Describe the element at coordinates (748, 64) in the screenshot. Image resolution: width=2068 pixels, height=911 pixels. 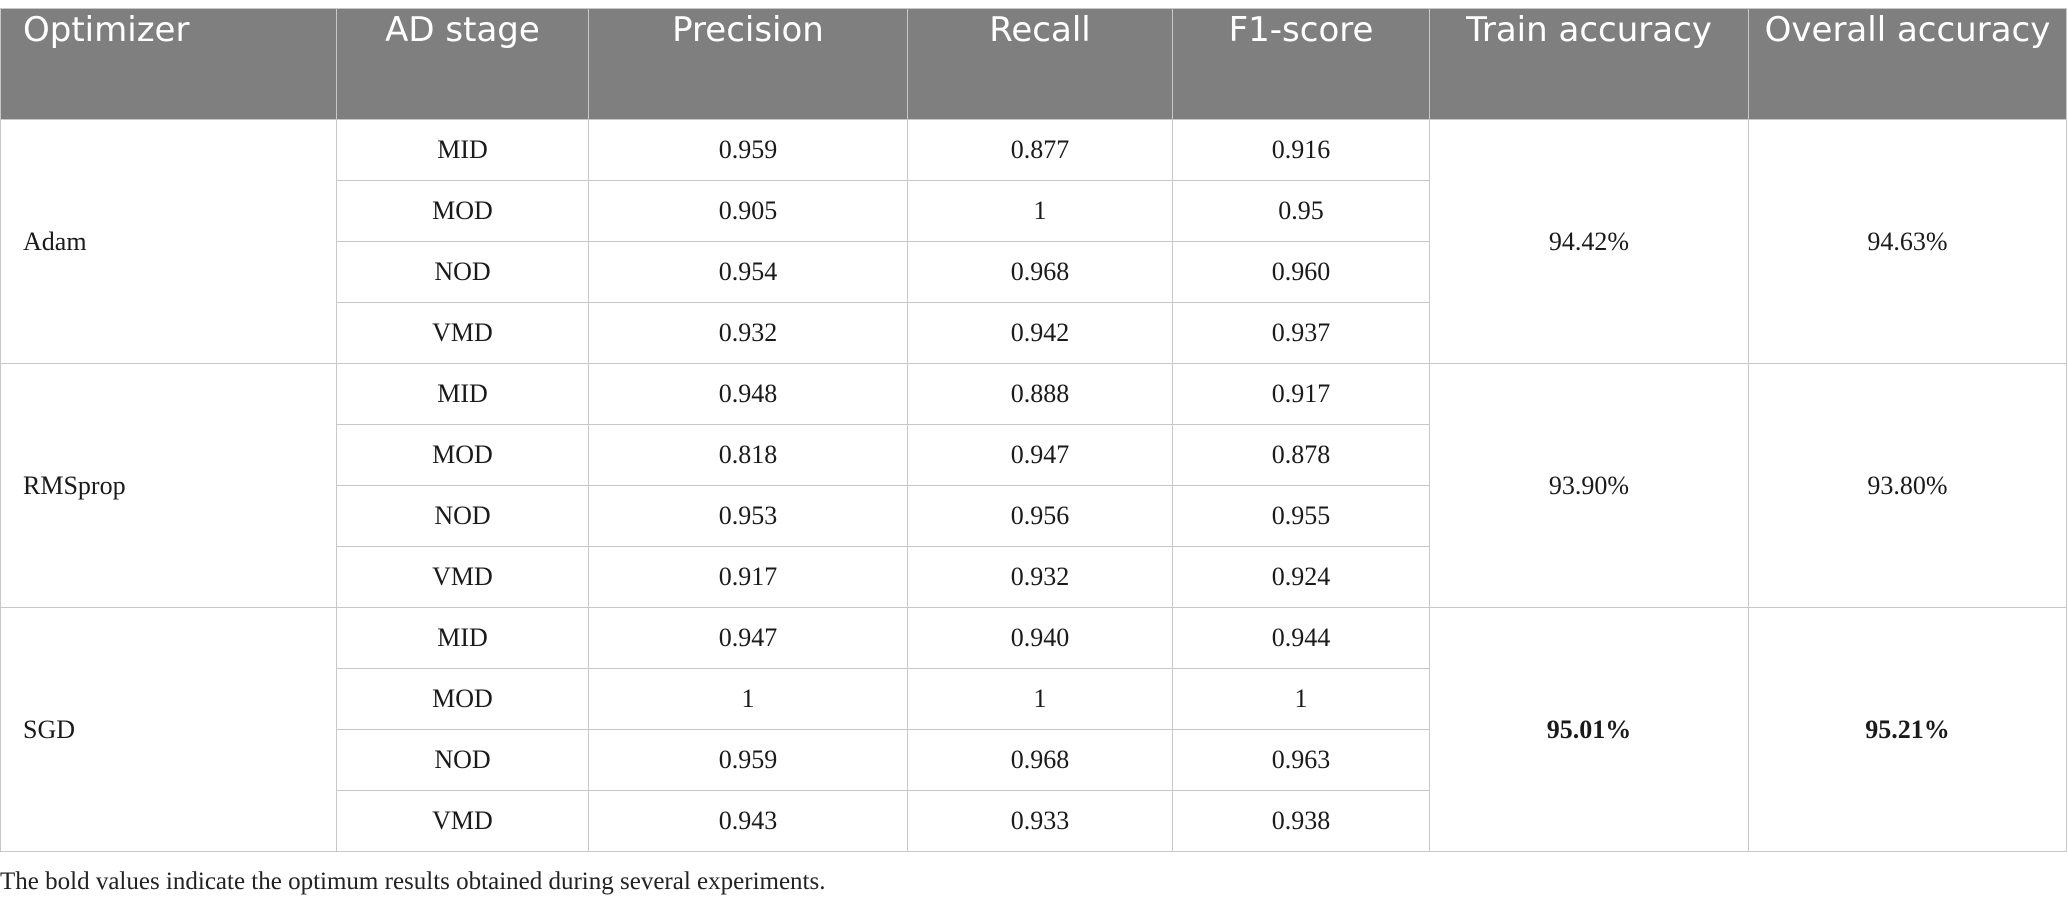
I see `header-precision: Precision` at that location.